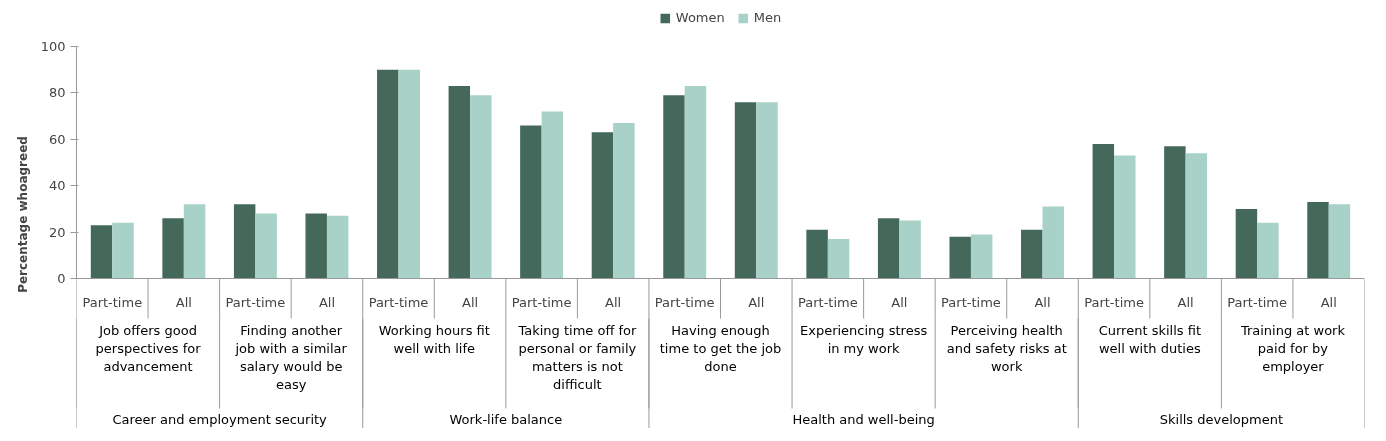  I want to click on text: Having enough time to get the job done, so click(720, 348).